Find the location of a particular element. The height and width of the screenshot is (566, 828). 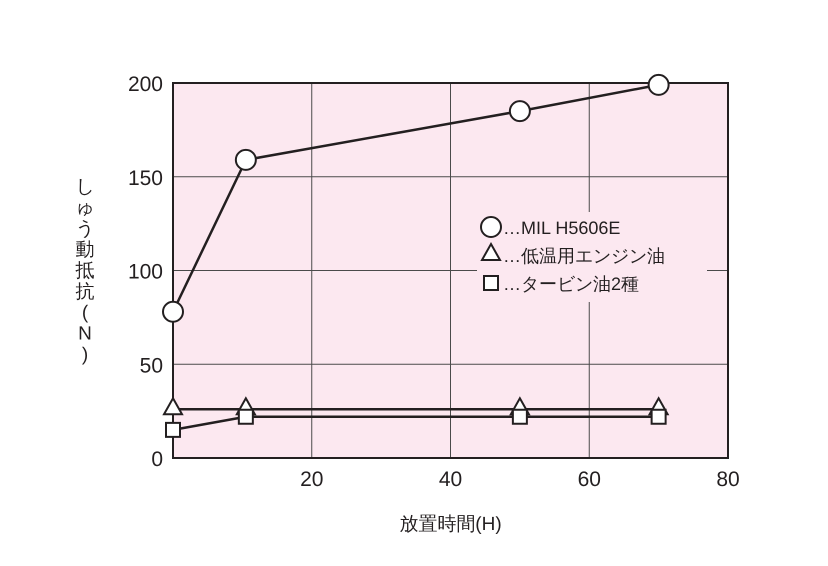

x-tick-label: 40 is located at coordinates (450, 479).